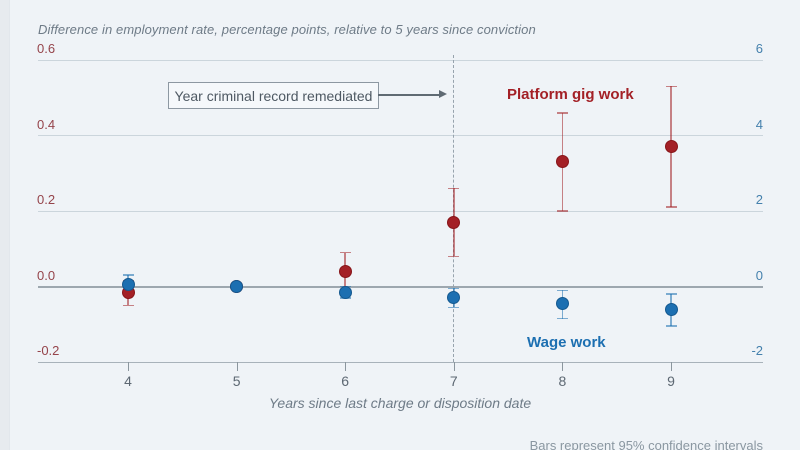  What do you see at coordinates (566, 342) in the screenshot?
I see `series-label-wage-work: Wage work` at bounding box center [566, 342].